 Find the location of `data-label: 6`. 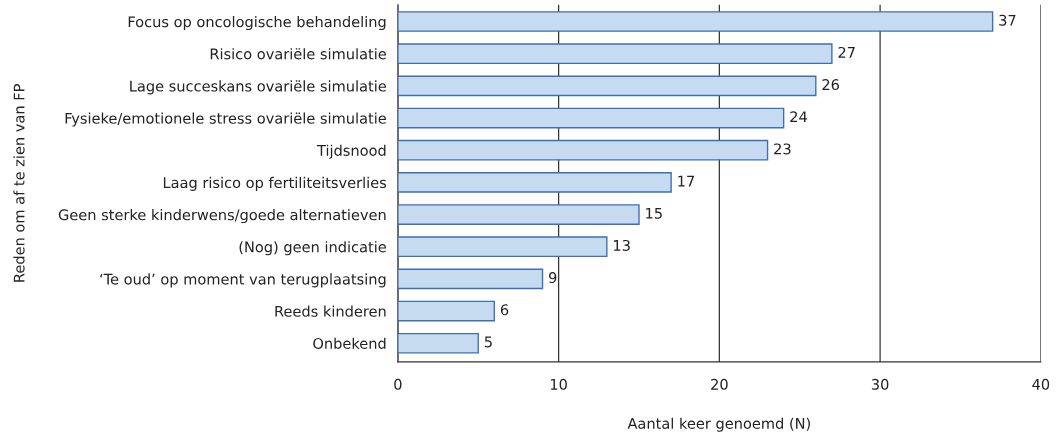

data-label: 6 is located at coordinates (504, 310).